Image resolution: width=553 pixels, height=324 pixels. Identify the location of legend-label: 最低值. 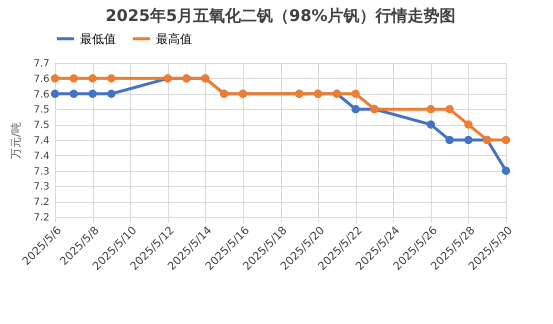
(98, 39).